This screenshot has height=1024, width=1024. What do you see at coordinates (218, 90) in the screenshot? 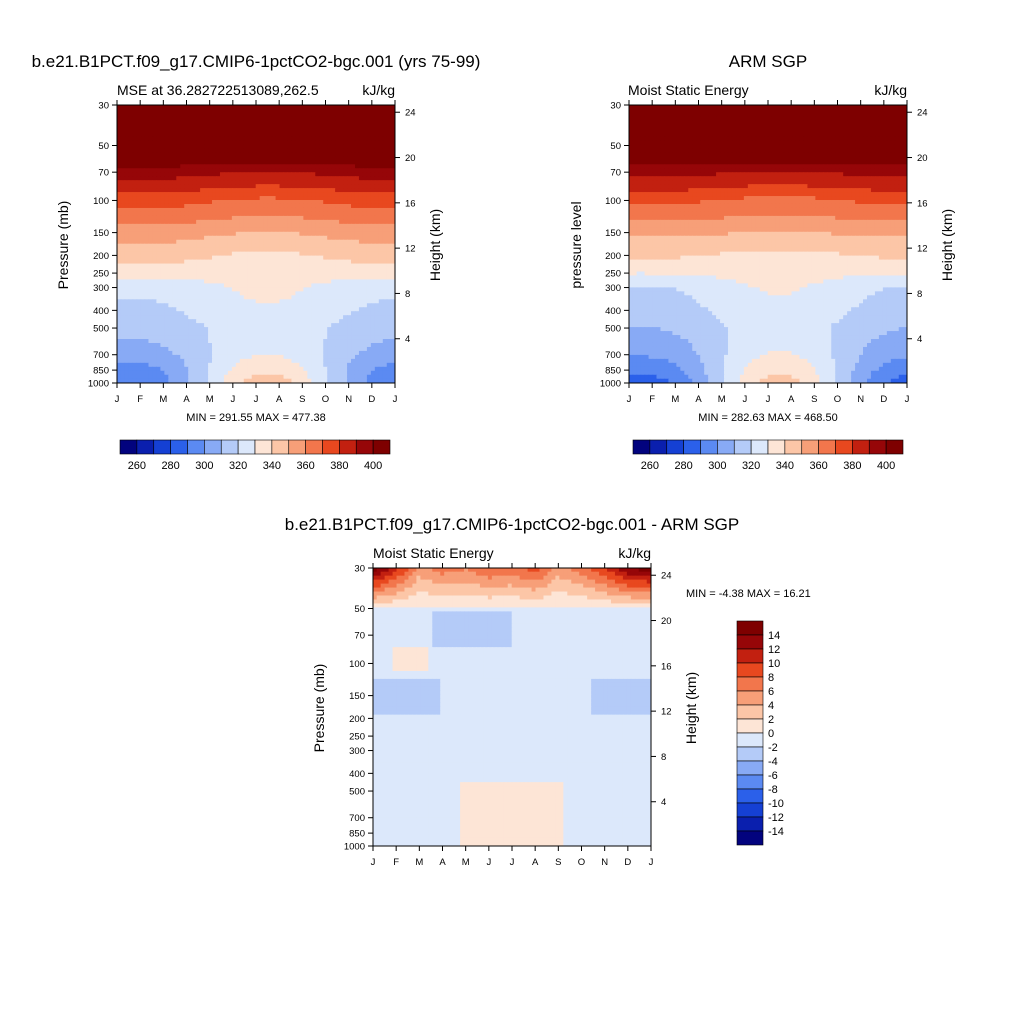
I see `panel-model-left-subtitle: MSE at 36.282722513089,262.5` at bounding box center [218, 90].